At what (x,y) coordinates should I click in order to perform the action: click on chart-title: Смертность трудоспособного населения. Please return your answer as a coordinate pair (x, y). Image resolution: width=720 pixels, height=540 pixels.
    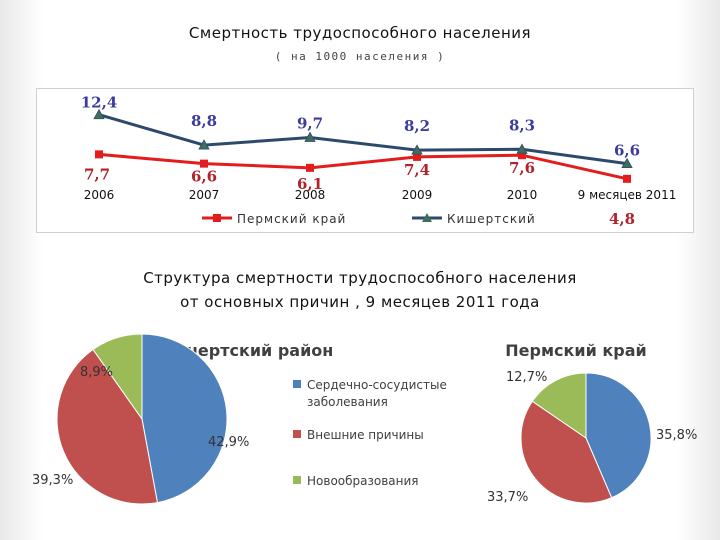
    Looking at the image, I should click on (360, 33).